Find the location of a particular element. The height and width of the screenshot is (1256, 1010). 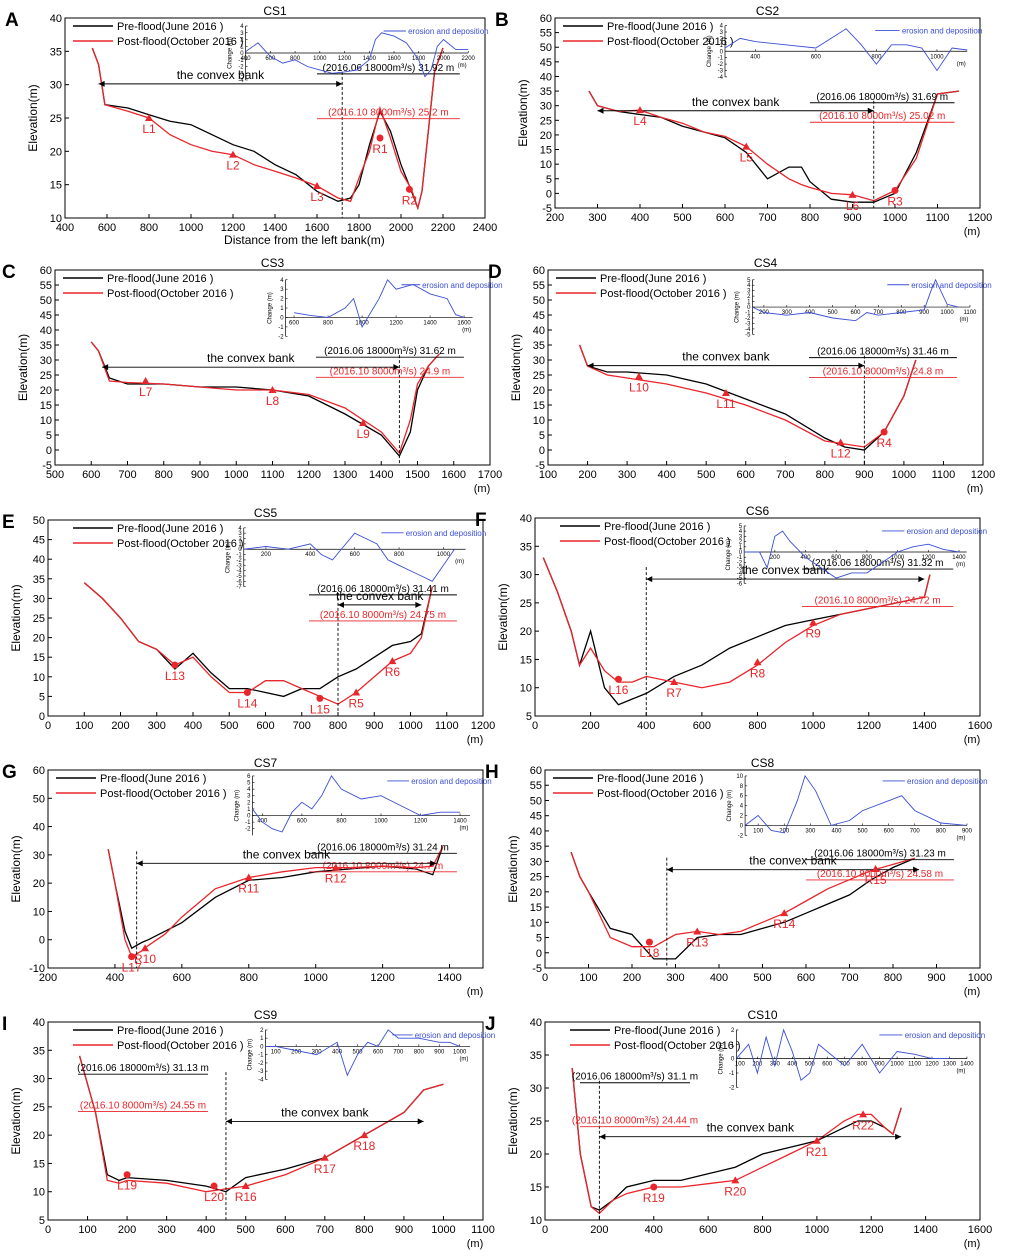

inset-y-tick-label-B--2: -2 is located at coordinates (721, 65).